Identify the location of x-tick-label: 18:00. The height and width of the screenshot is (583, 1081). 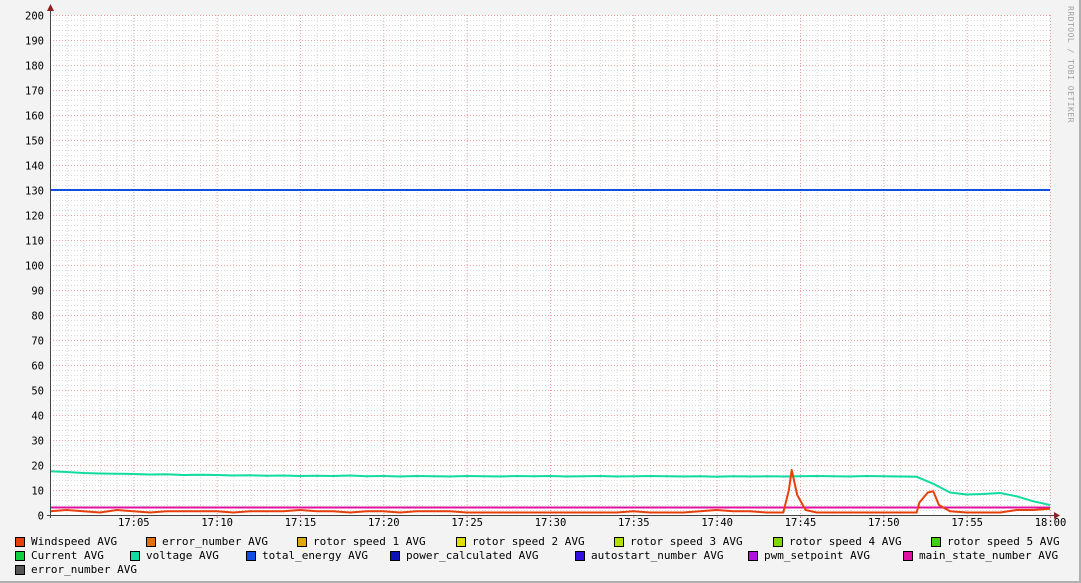
(1051, 523).